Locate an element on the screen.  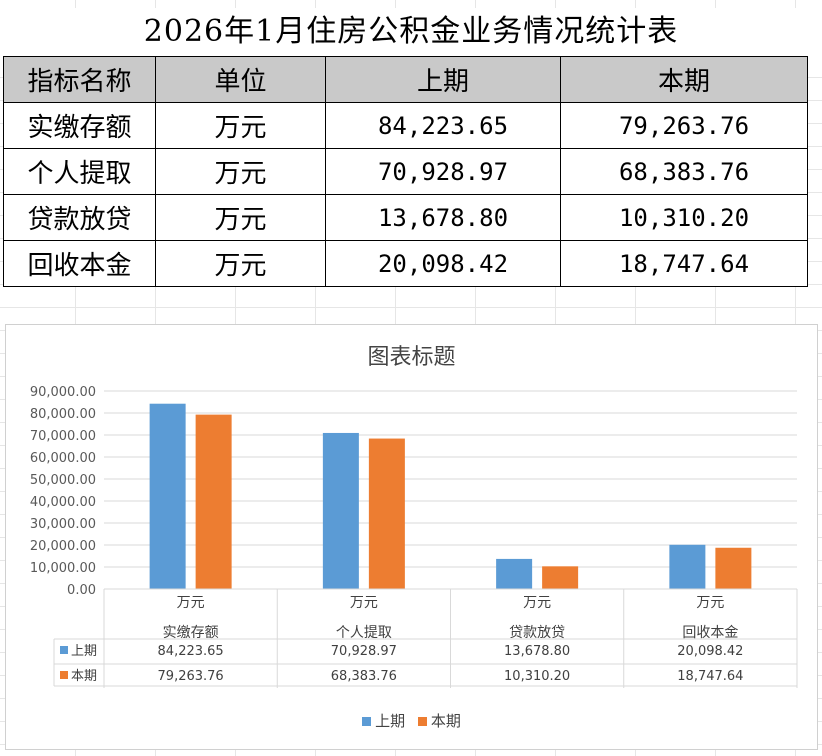
table-row: 个人提取 万元 70,928.97 68,383.76 is located at coordinates (405, 171).